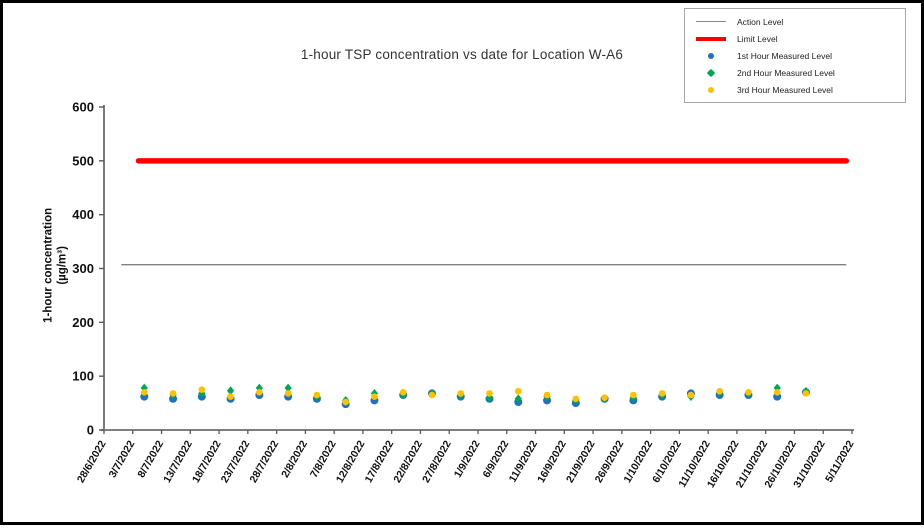 The width and height of the screenshot is (924, 528). What do you see at coordinates (795, 22) in the screenshot?
I see `legend-item-action-level: Action Level` at bounding box center [795, 22].